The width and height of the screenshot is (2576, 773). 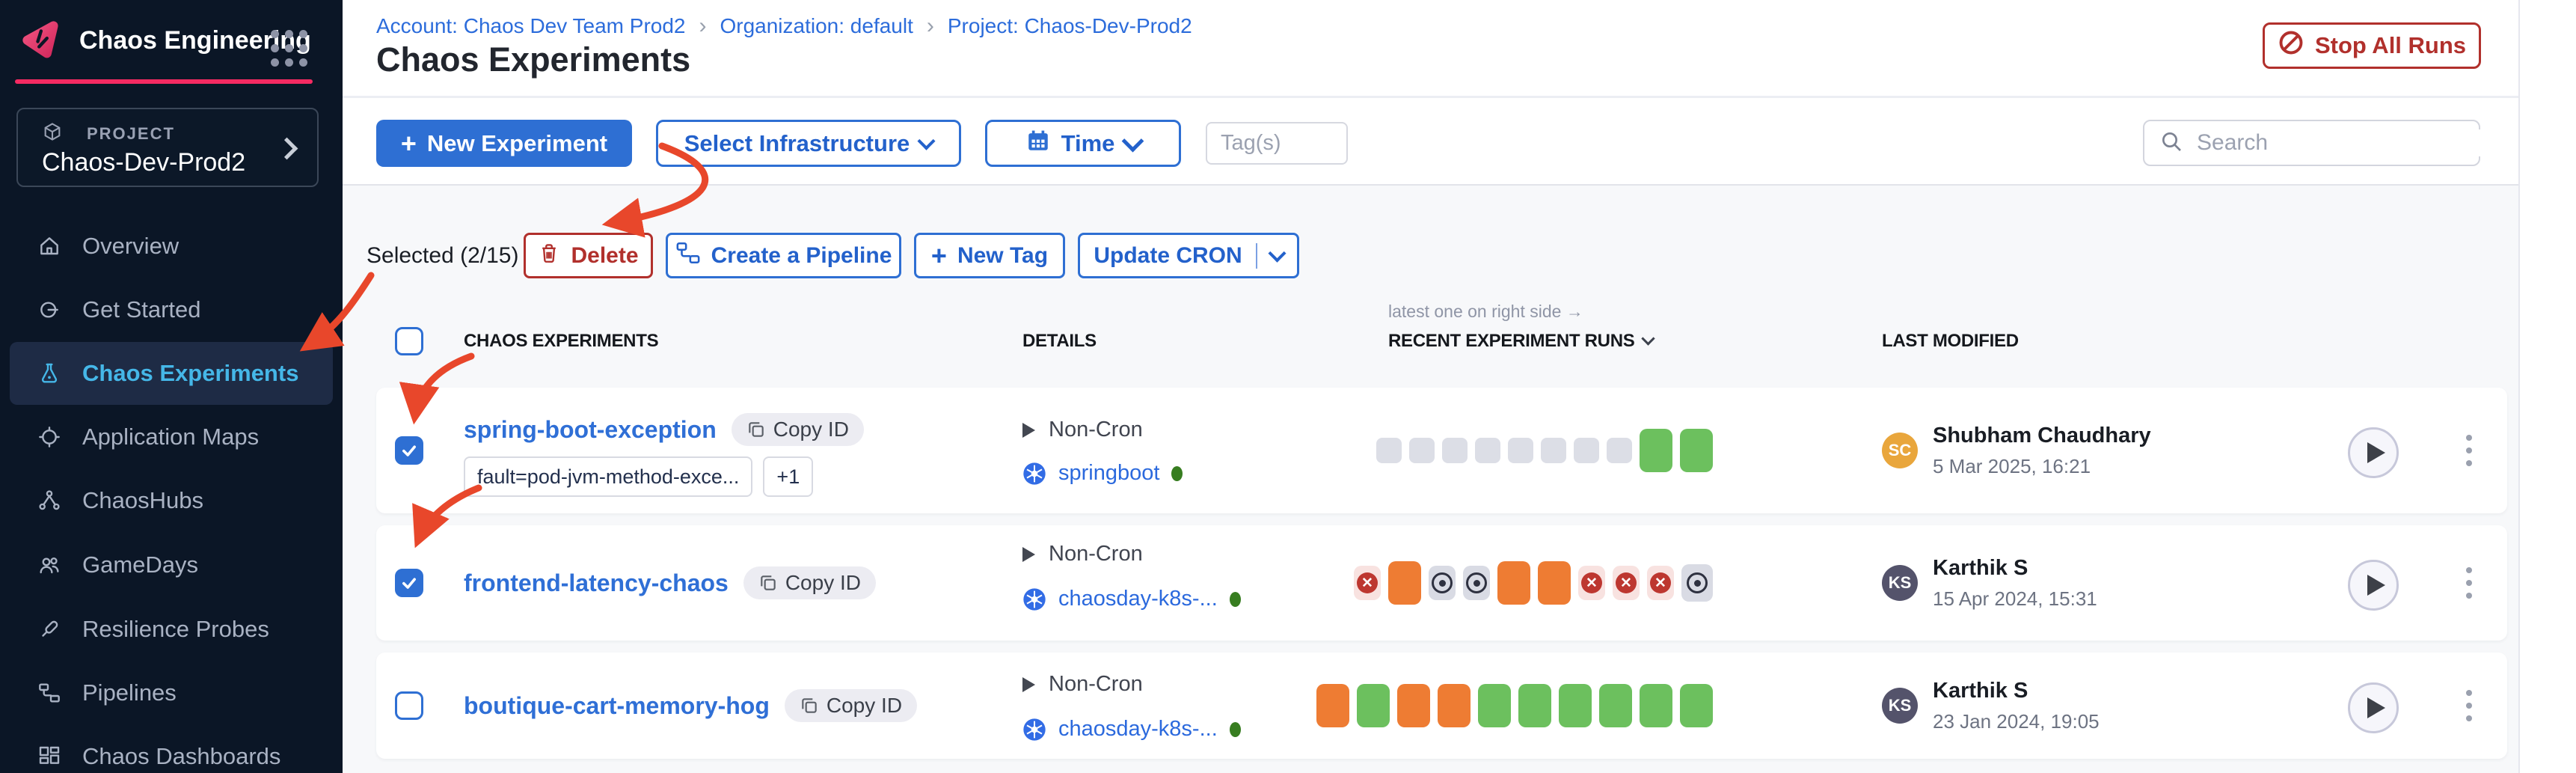 What do you see at coordinates (1980, 568) in the screenshot?
I see `modified-by: Karthik S` at bounding box center [1980, 568].